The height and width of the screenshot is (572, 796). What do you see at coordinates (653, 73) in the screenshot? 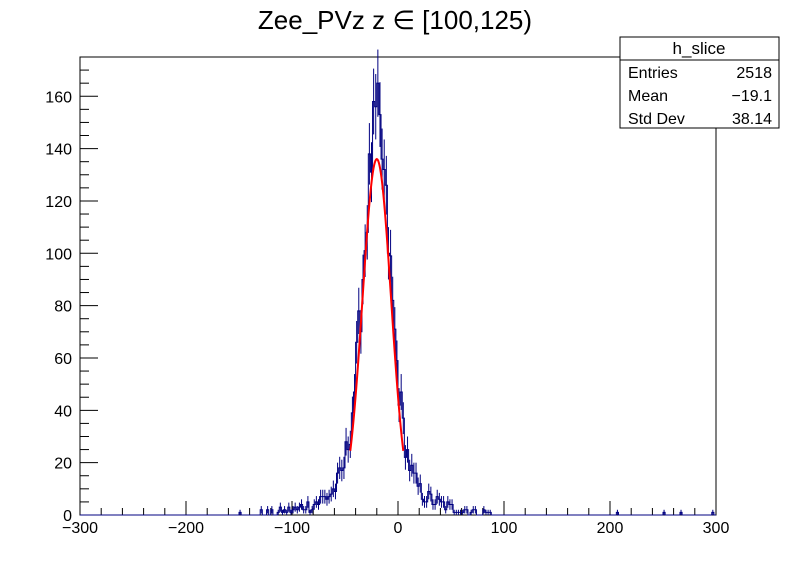
I see `stats-entries-label: Entries` at bounding box center [653, 73].